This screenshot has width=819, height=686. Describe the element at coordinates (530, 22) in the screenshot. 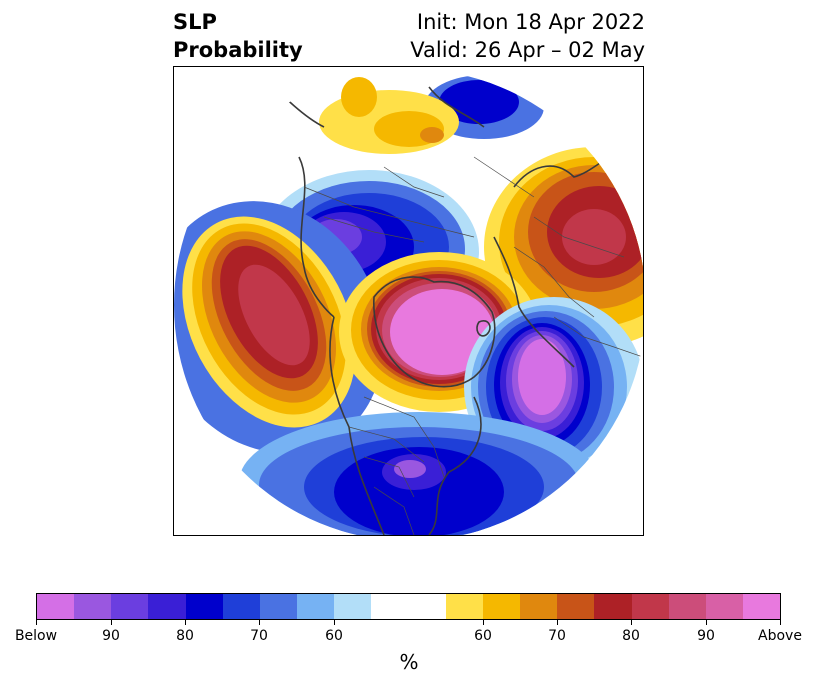

I see `init-date-label: Init: Mon 18 Apr 2022` at that location.